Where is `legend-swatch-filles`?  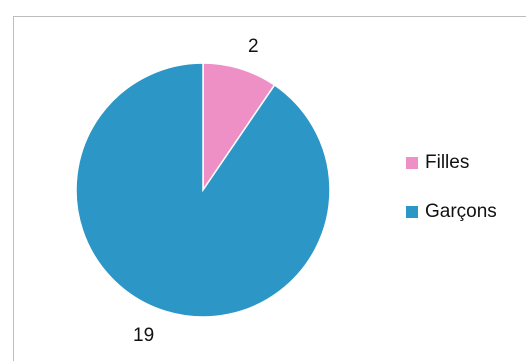 legend-swatch-filles is located at coordinates (412, 163).